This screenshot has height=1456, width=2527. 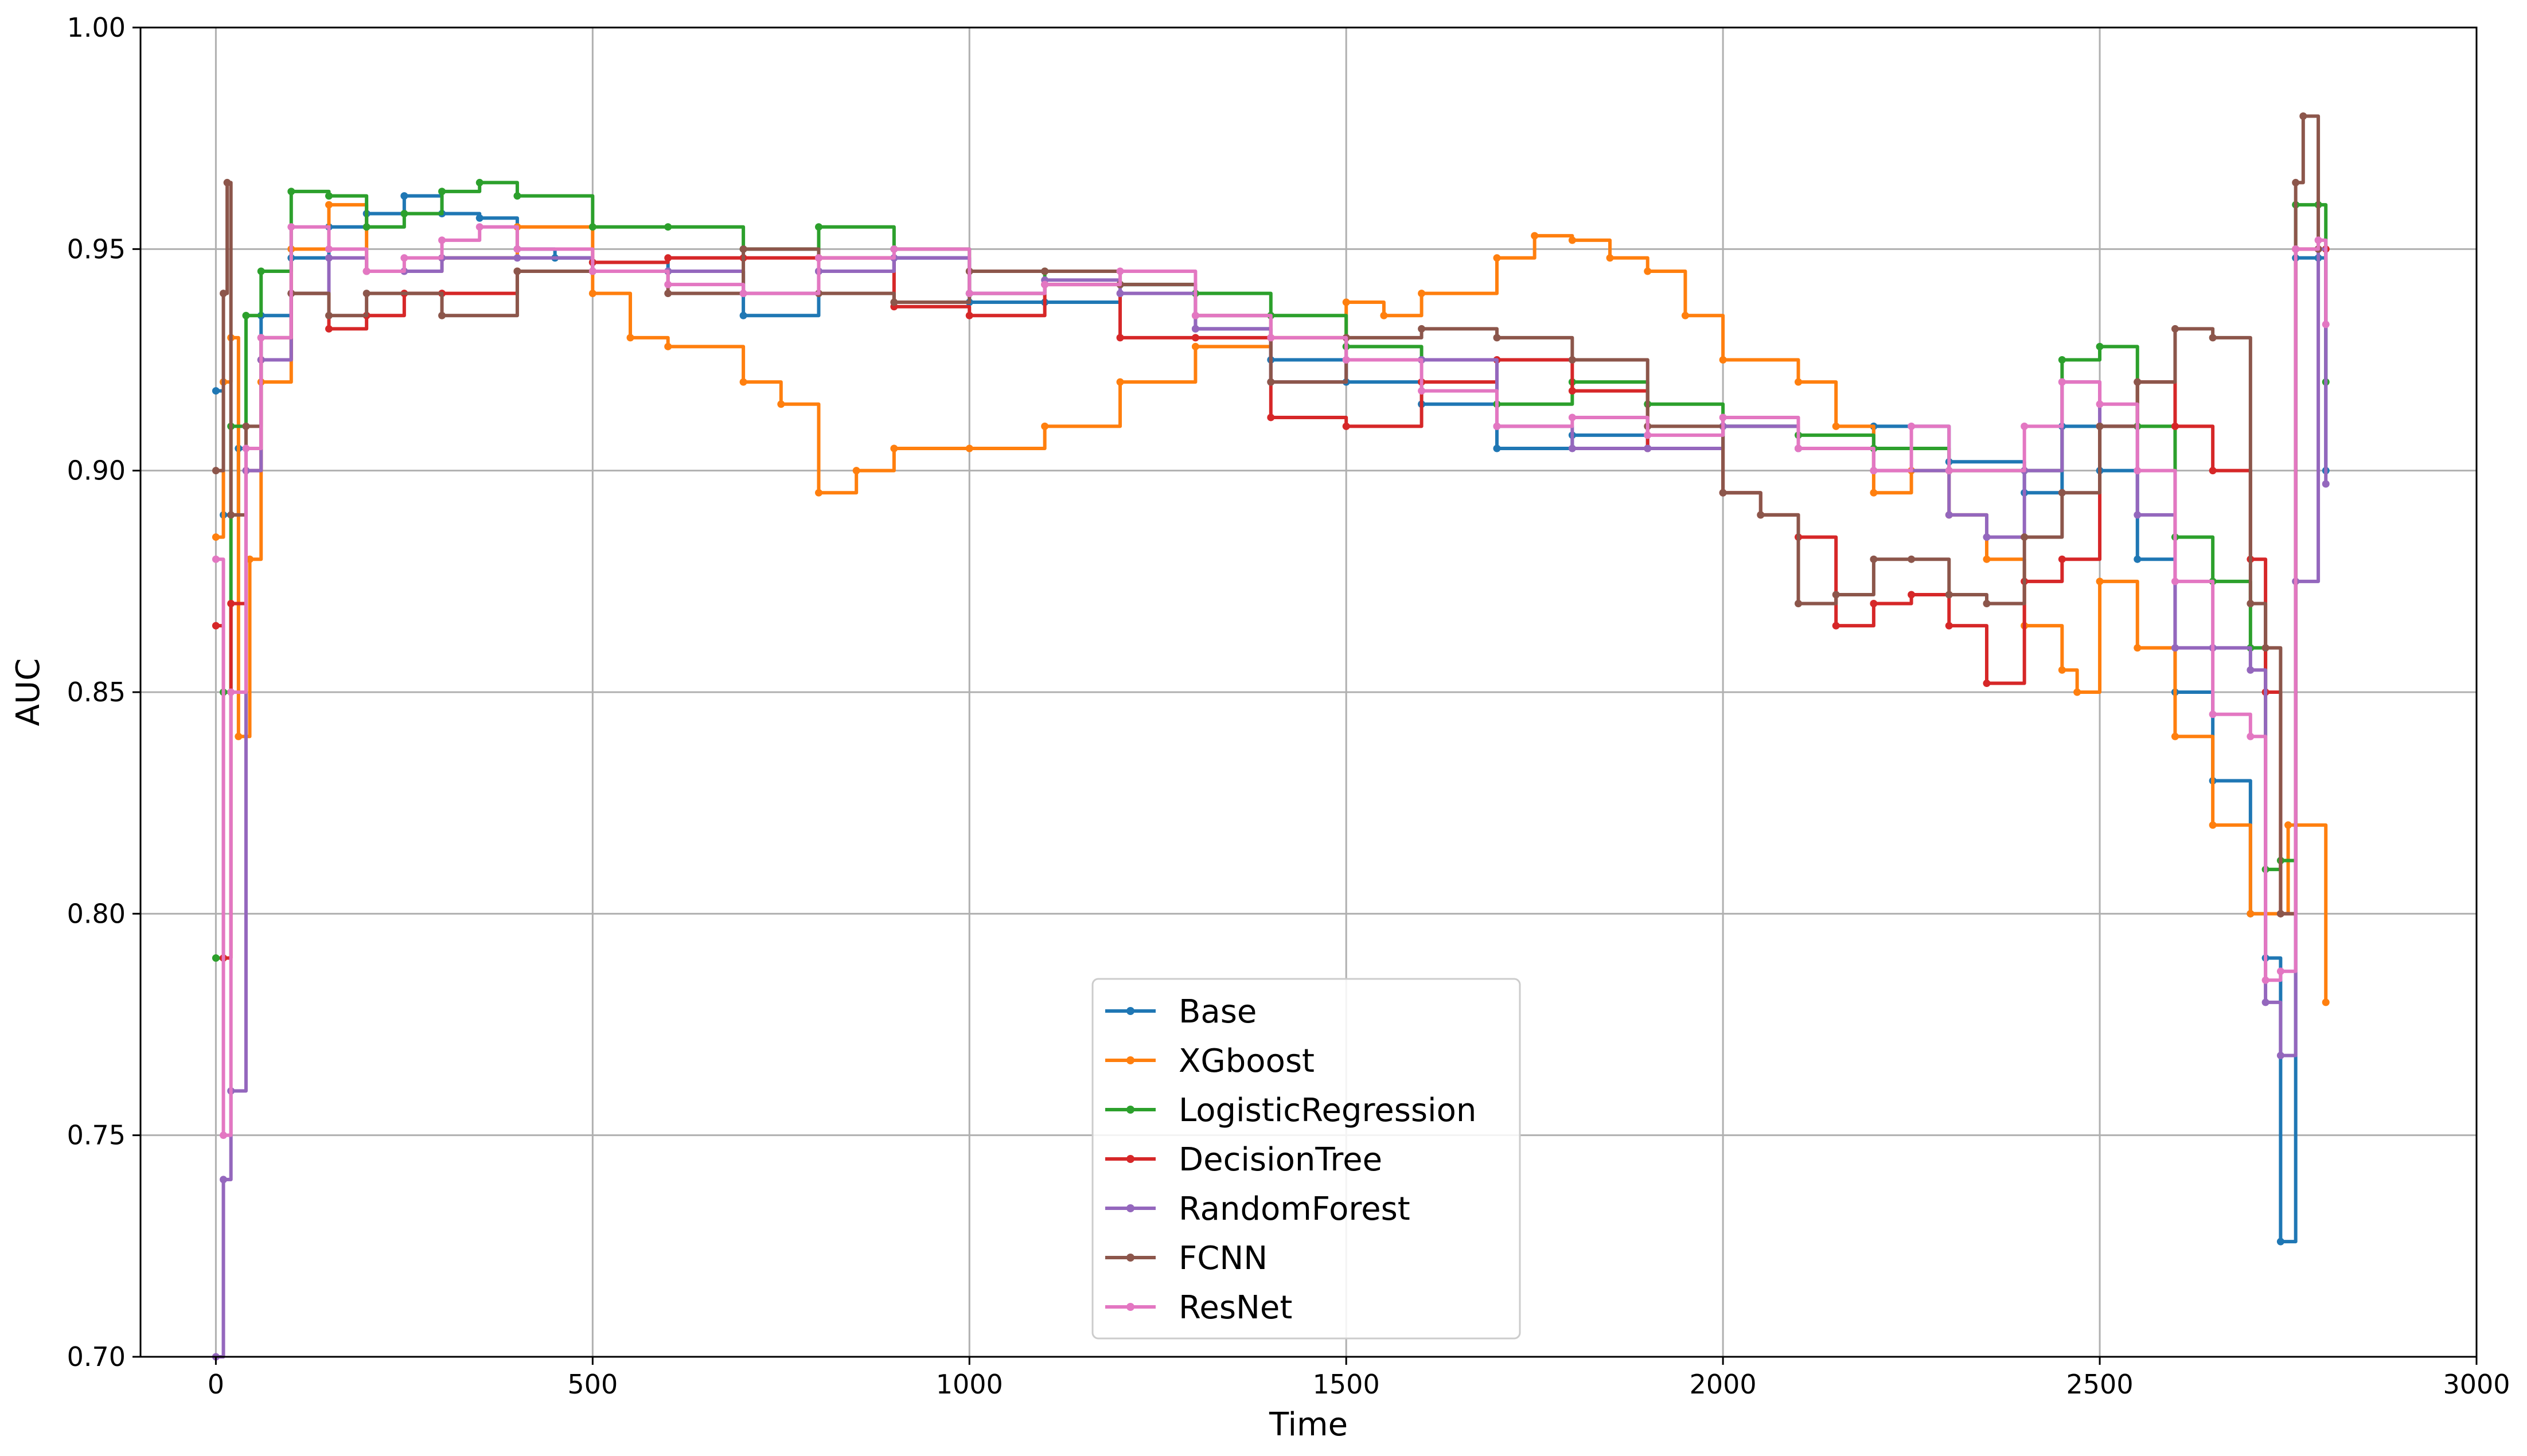 I want to click on legend-item: DecisionTree, so click(x=1243, y=1159).